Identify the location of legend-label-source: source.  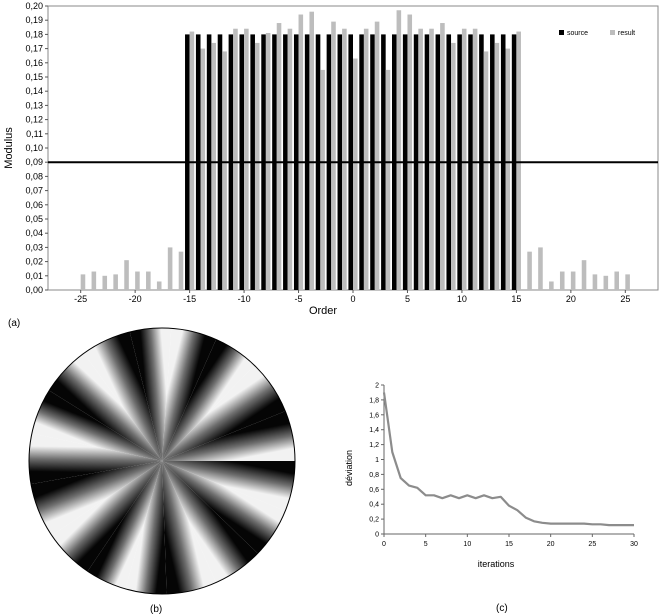
(577, 33).